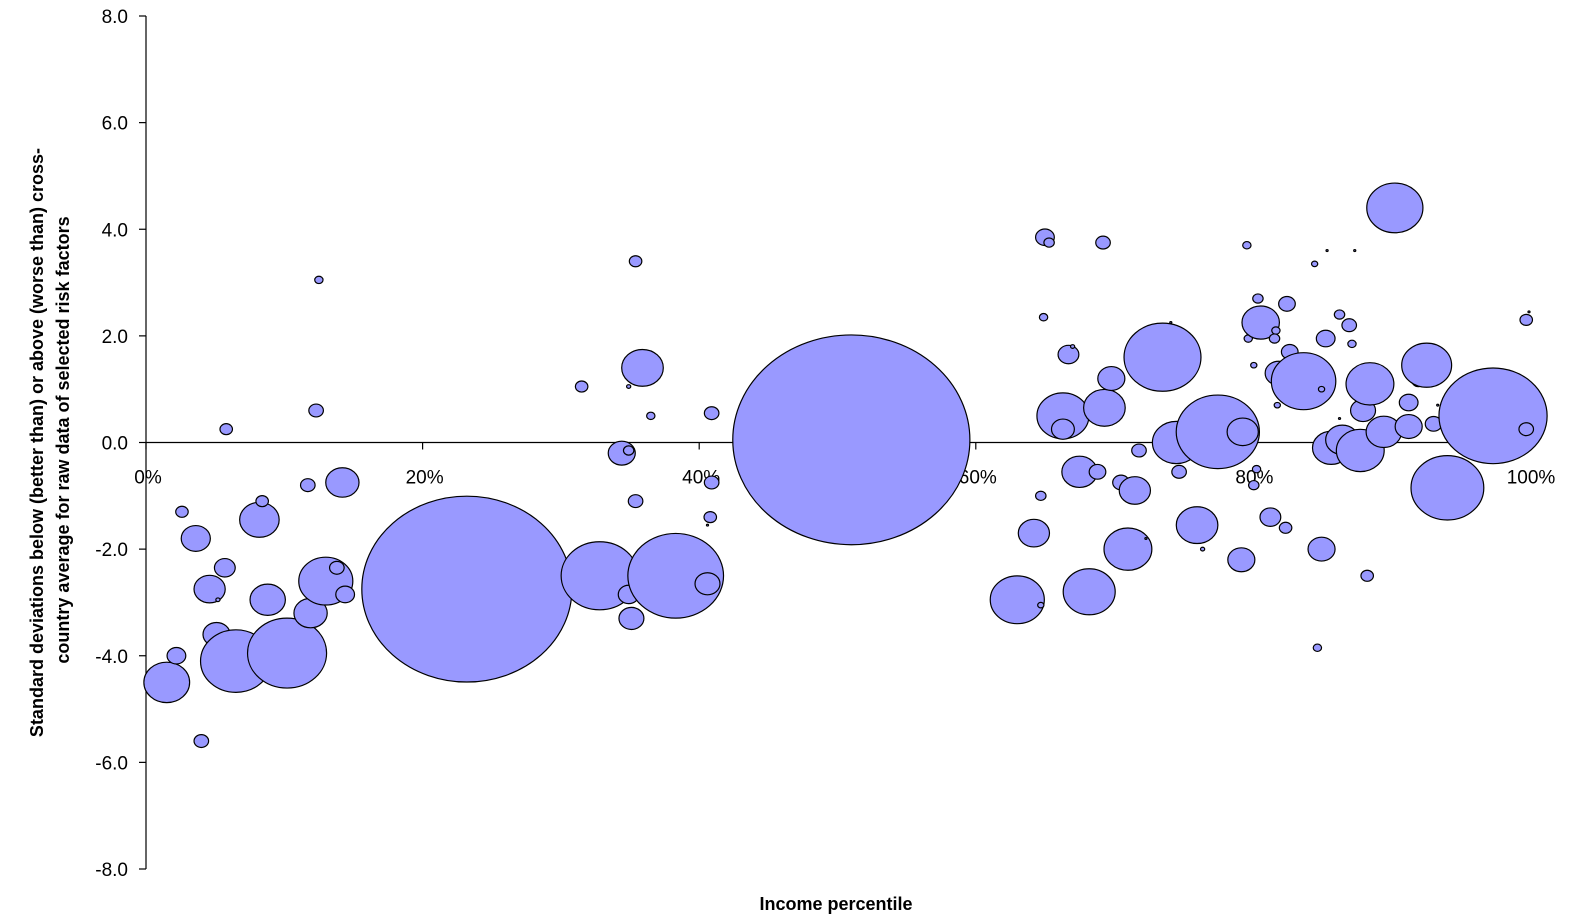  I want to click on y-tick-label: -4.0, so click(111, 657).